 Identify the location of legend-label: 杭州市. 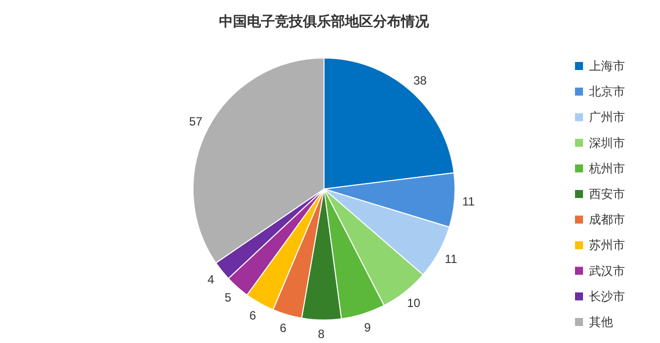
(606, 168).